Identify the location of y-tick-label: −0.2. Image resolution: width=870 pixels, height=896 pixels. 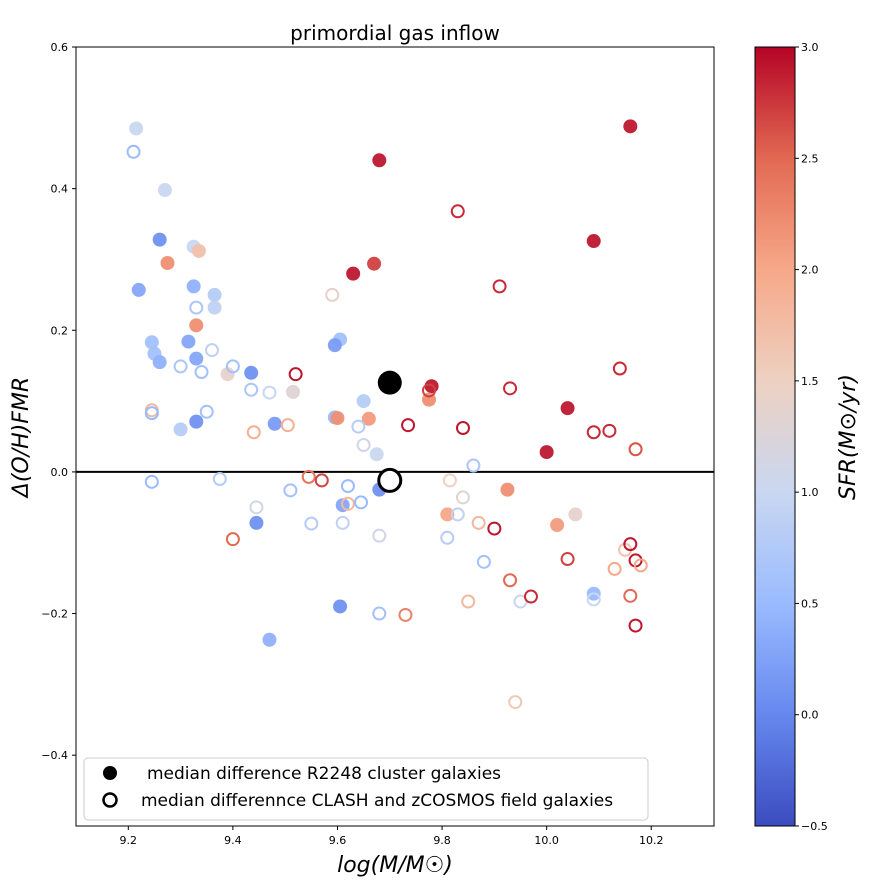
(54, 614).